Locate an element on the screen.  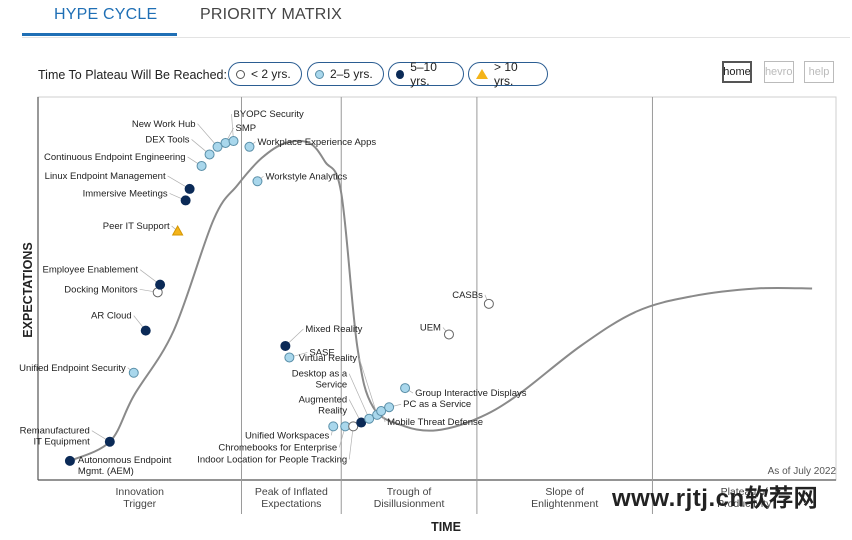
phase-label: Peak of Inflated is located at coordinates (291, 492).